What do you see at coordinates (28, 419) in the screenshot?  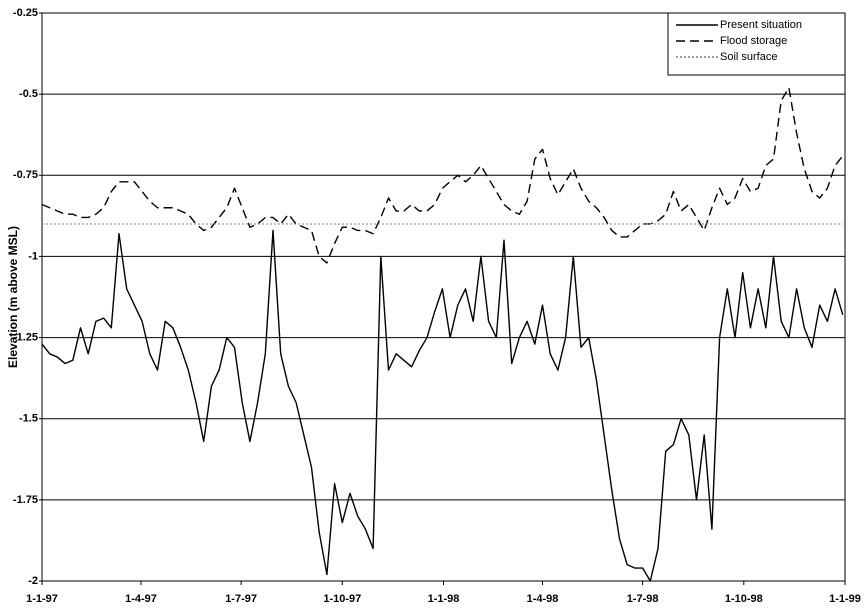 I see `y-tick-label: -1.5` at bounding box center [28, 419].